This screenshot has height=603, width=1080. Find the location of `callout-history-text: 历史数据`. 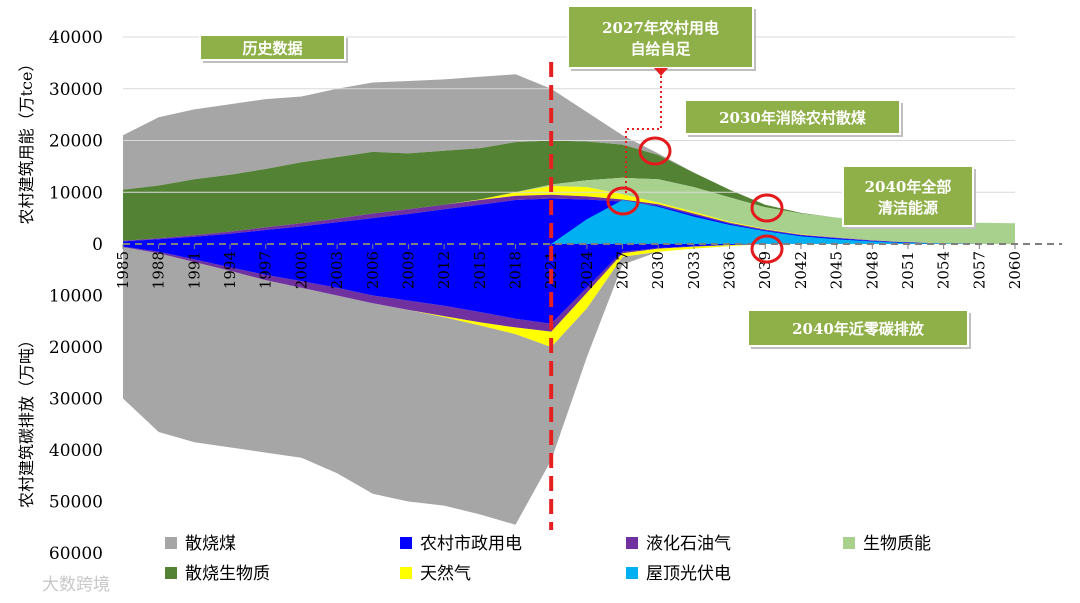

callout-history-text: 历史数据 is located at coordinates (272, 49).